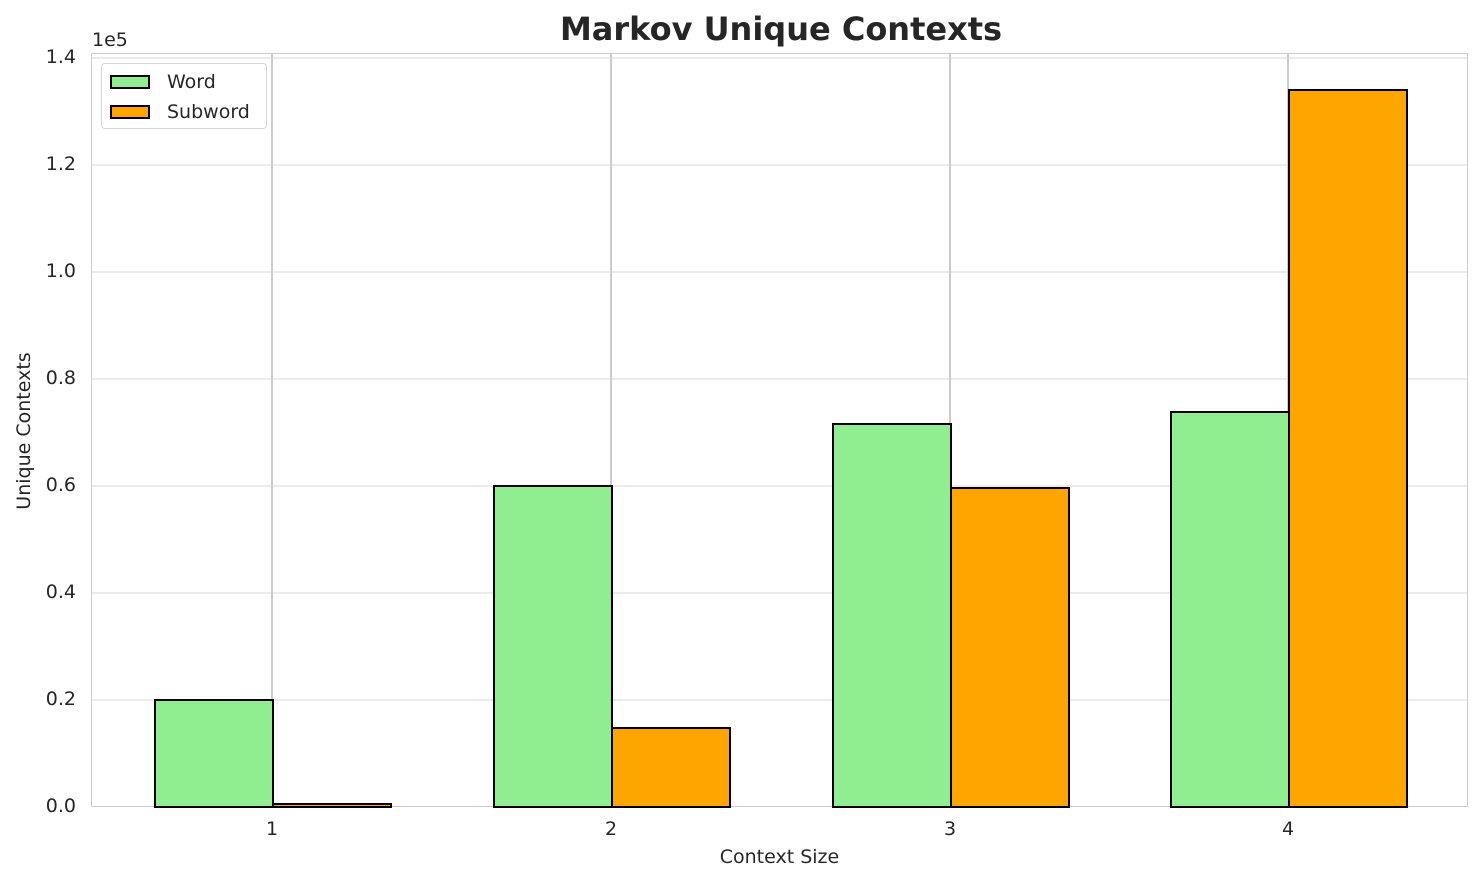  Describe the element at coordinates (163, 82) in the screenshot. I see `legend-item-word: Word` at that location.